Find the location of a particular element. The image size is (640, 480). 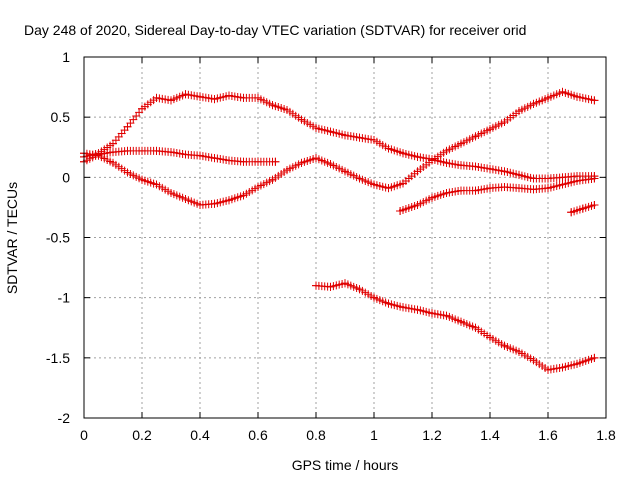

x-axis-label: GPS time / hours is located at coordinates (345, 465).